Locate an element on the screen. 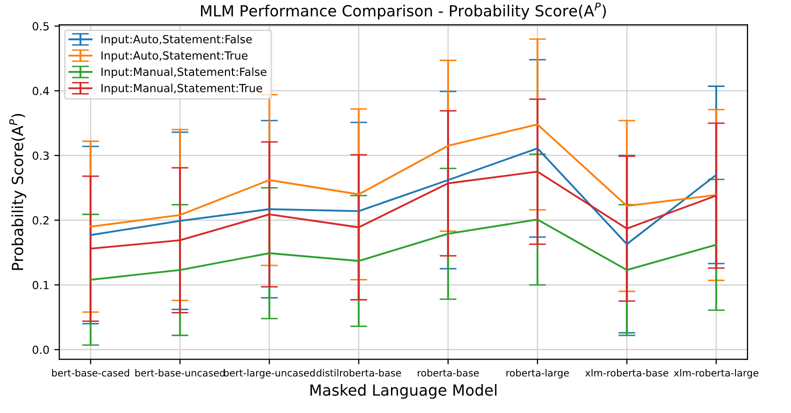  legend-label: Input:Manual,Statement:False is located at coordinates (184, 72).